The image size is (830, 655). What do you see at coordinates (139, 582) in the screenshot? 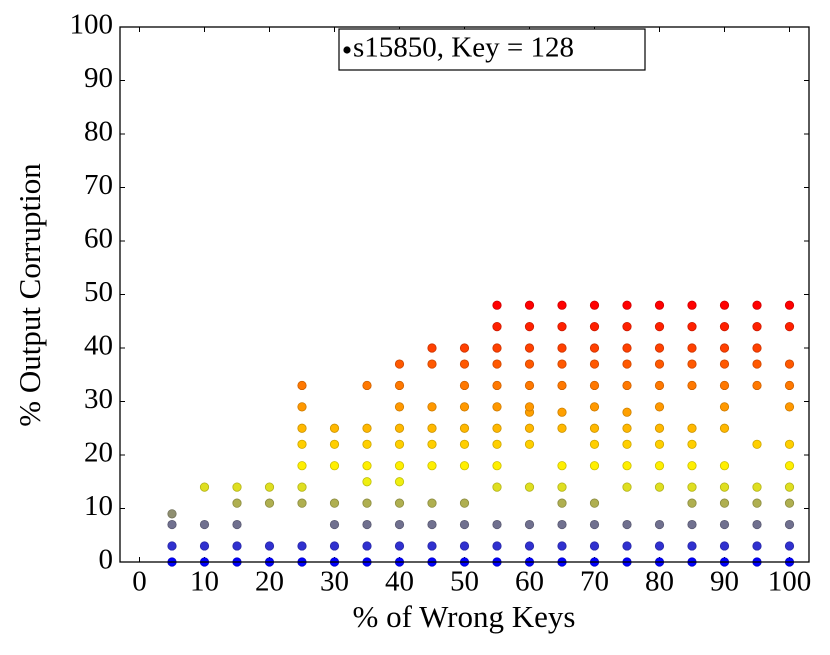
I see `x-tick-label: 0` at bounding box center [139, 582].